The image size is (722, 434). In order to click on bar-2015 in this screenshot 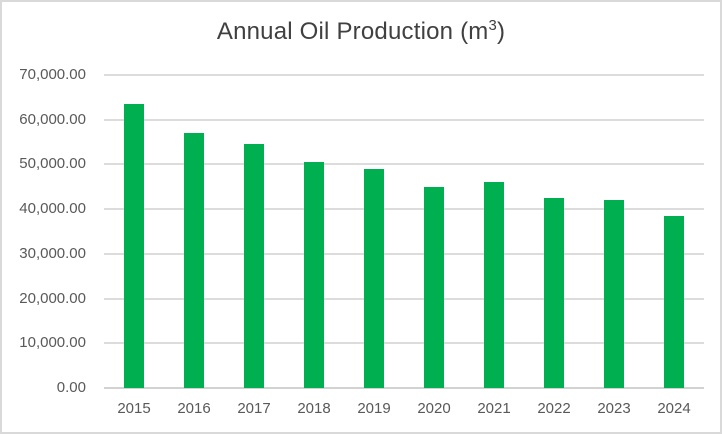, I will do `click(134, 246)`.